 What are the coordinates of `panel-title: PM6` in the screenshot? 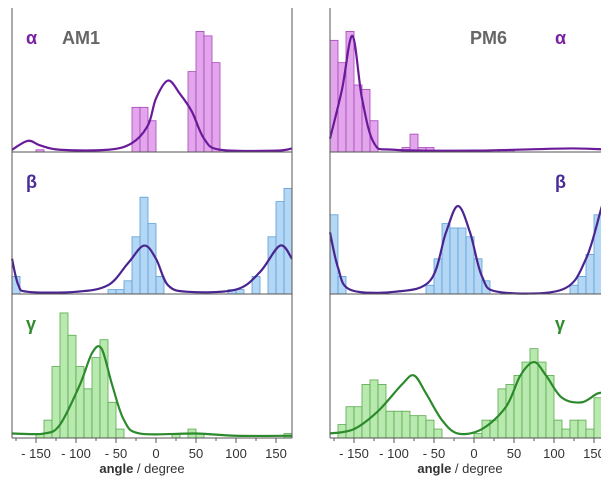 It's located at (488, 38).